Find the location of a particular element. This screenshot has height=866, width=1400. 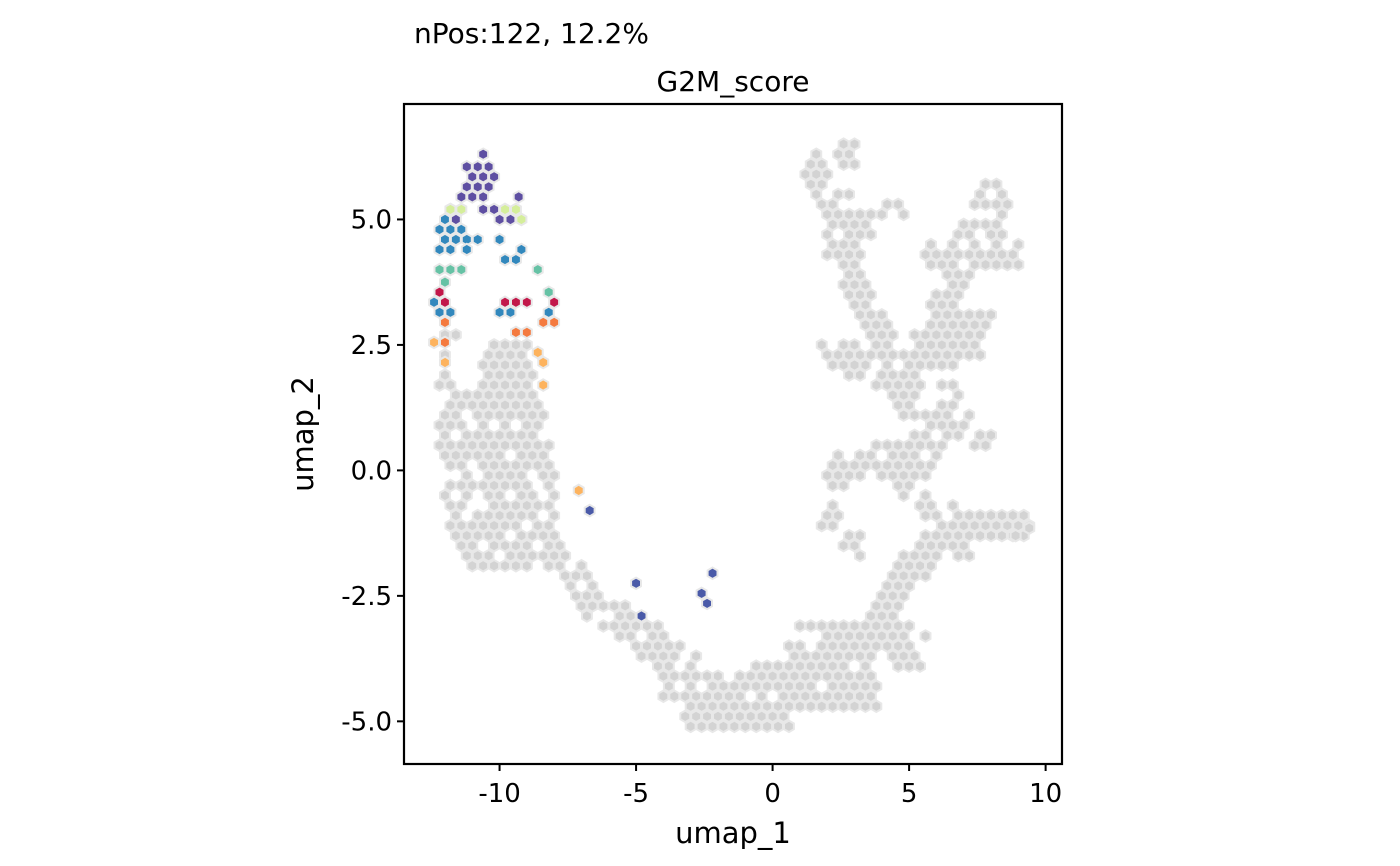

positive-bin-teal is located at coordinates (537, 269).